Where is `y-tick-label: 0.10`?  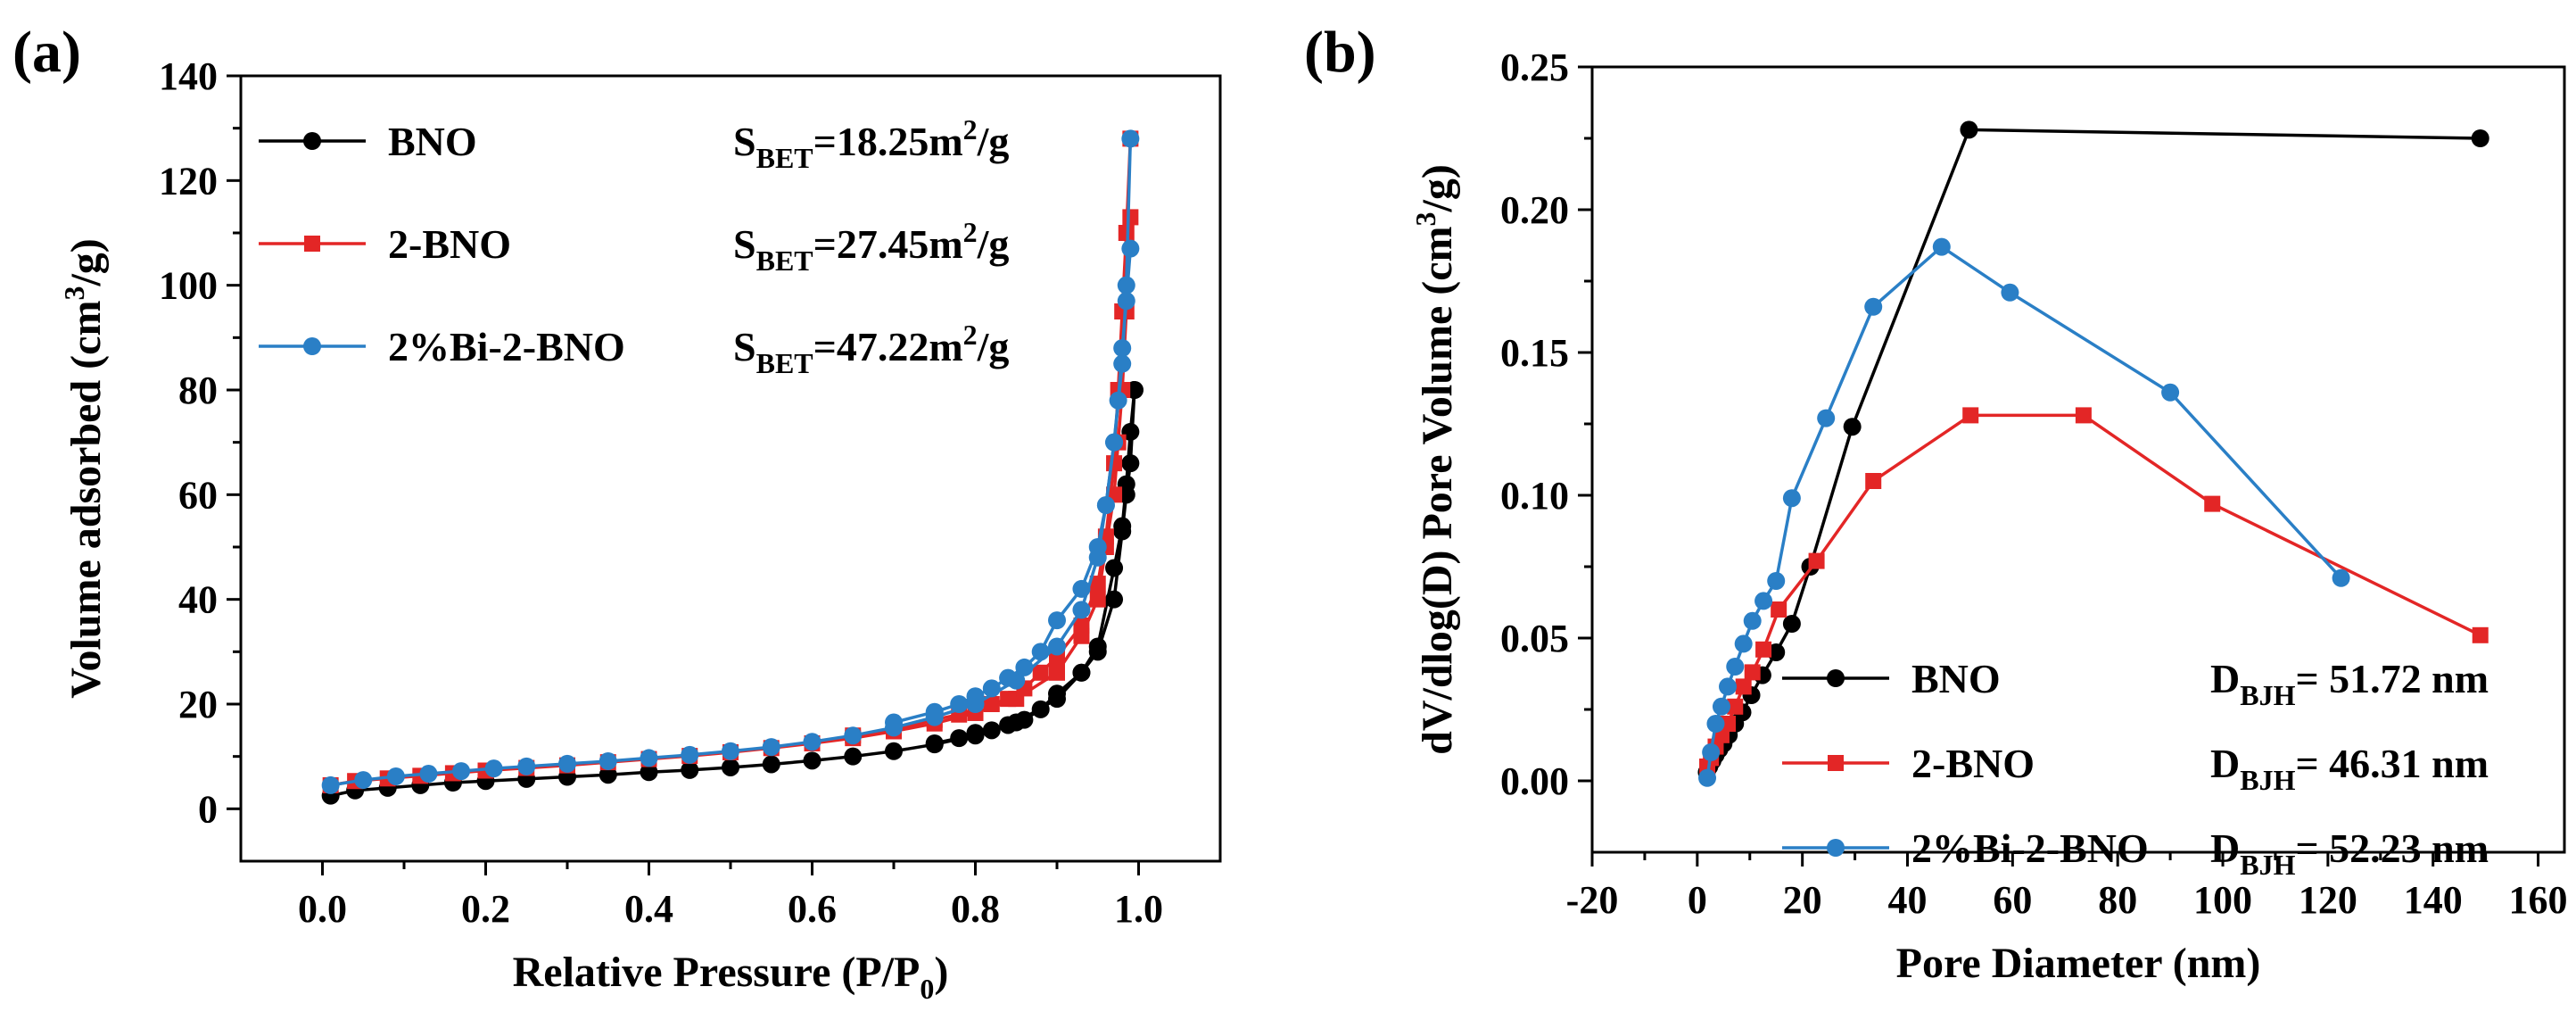 y-tick-label: 0.10 is located at coordinates (1534, 496).